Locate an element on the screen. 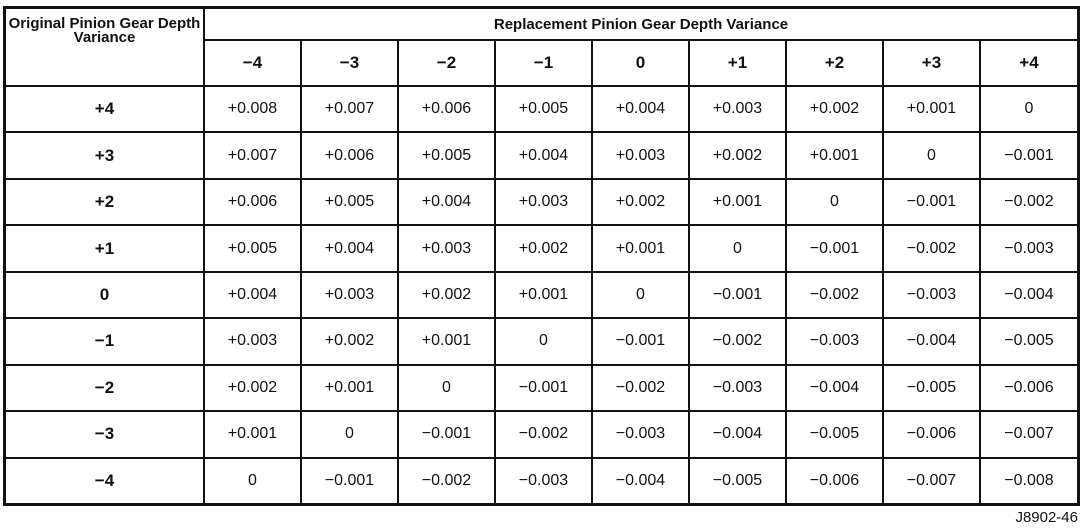 Image resolution: width=1084 pixels, height=530 pixels. table-cell: −0.008 is located at coordinates (1028, 479).